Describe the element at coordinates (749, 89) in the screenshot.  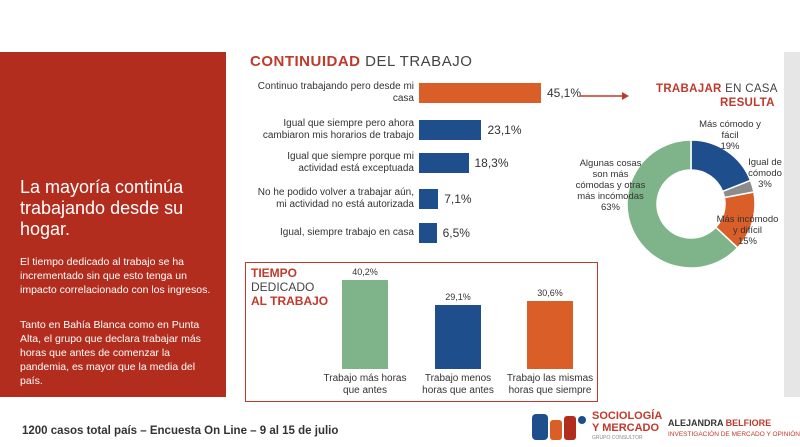
I see `title-casa-rest: EN CASA` at that location.